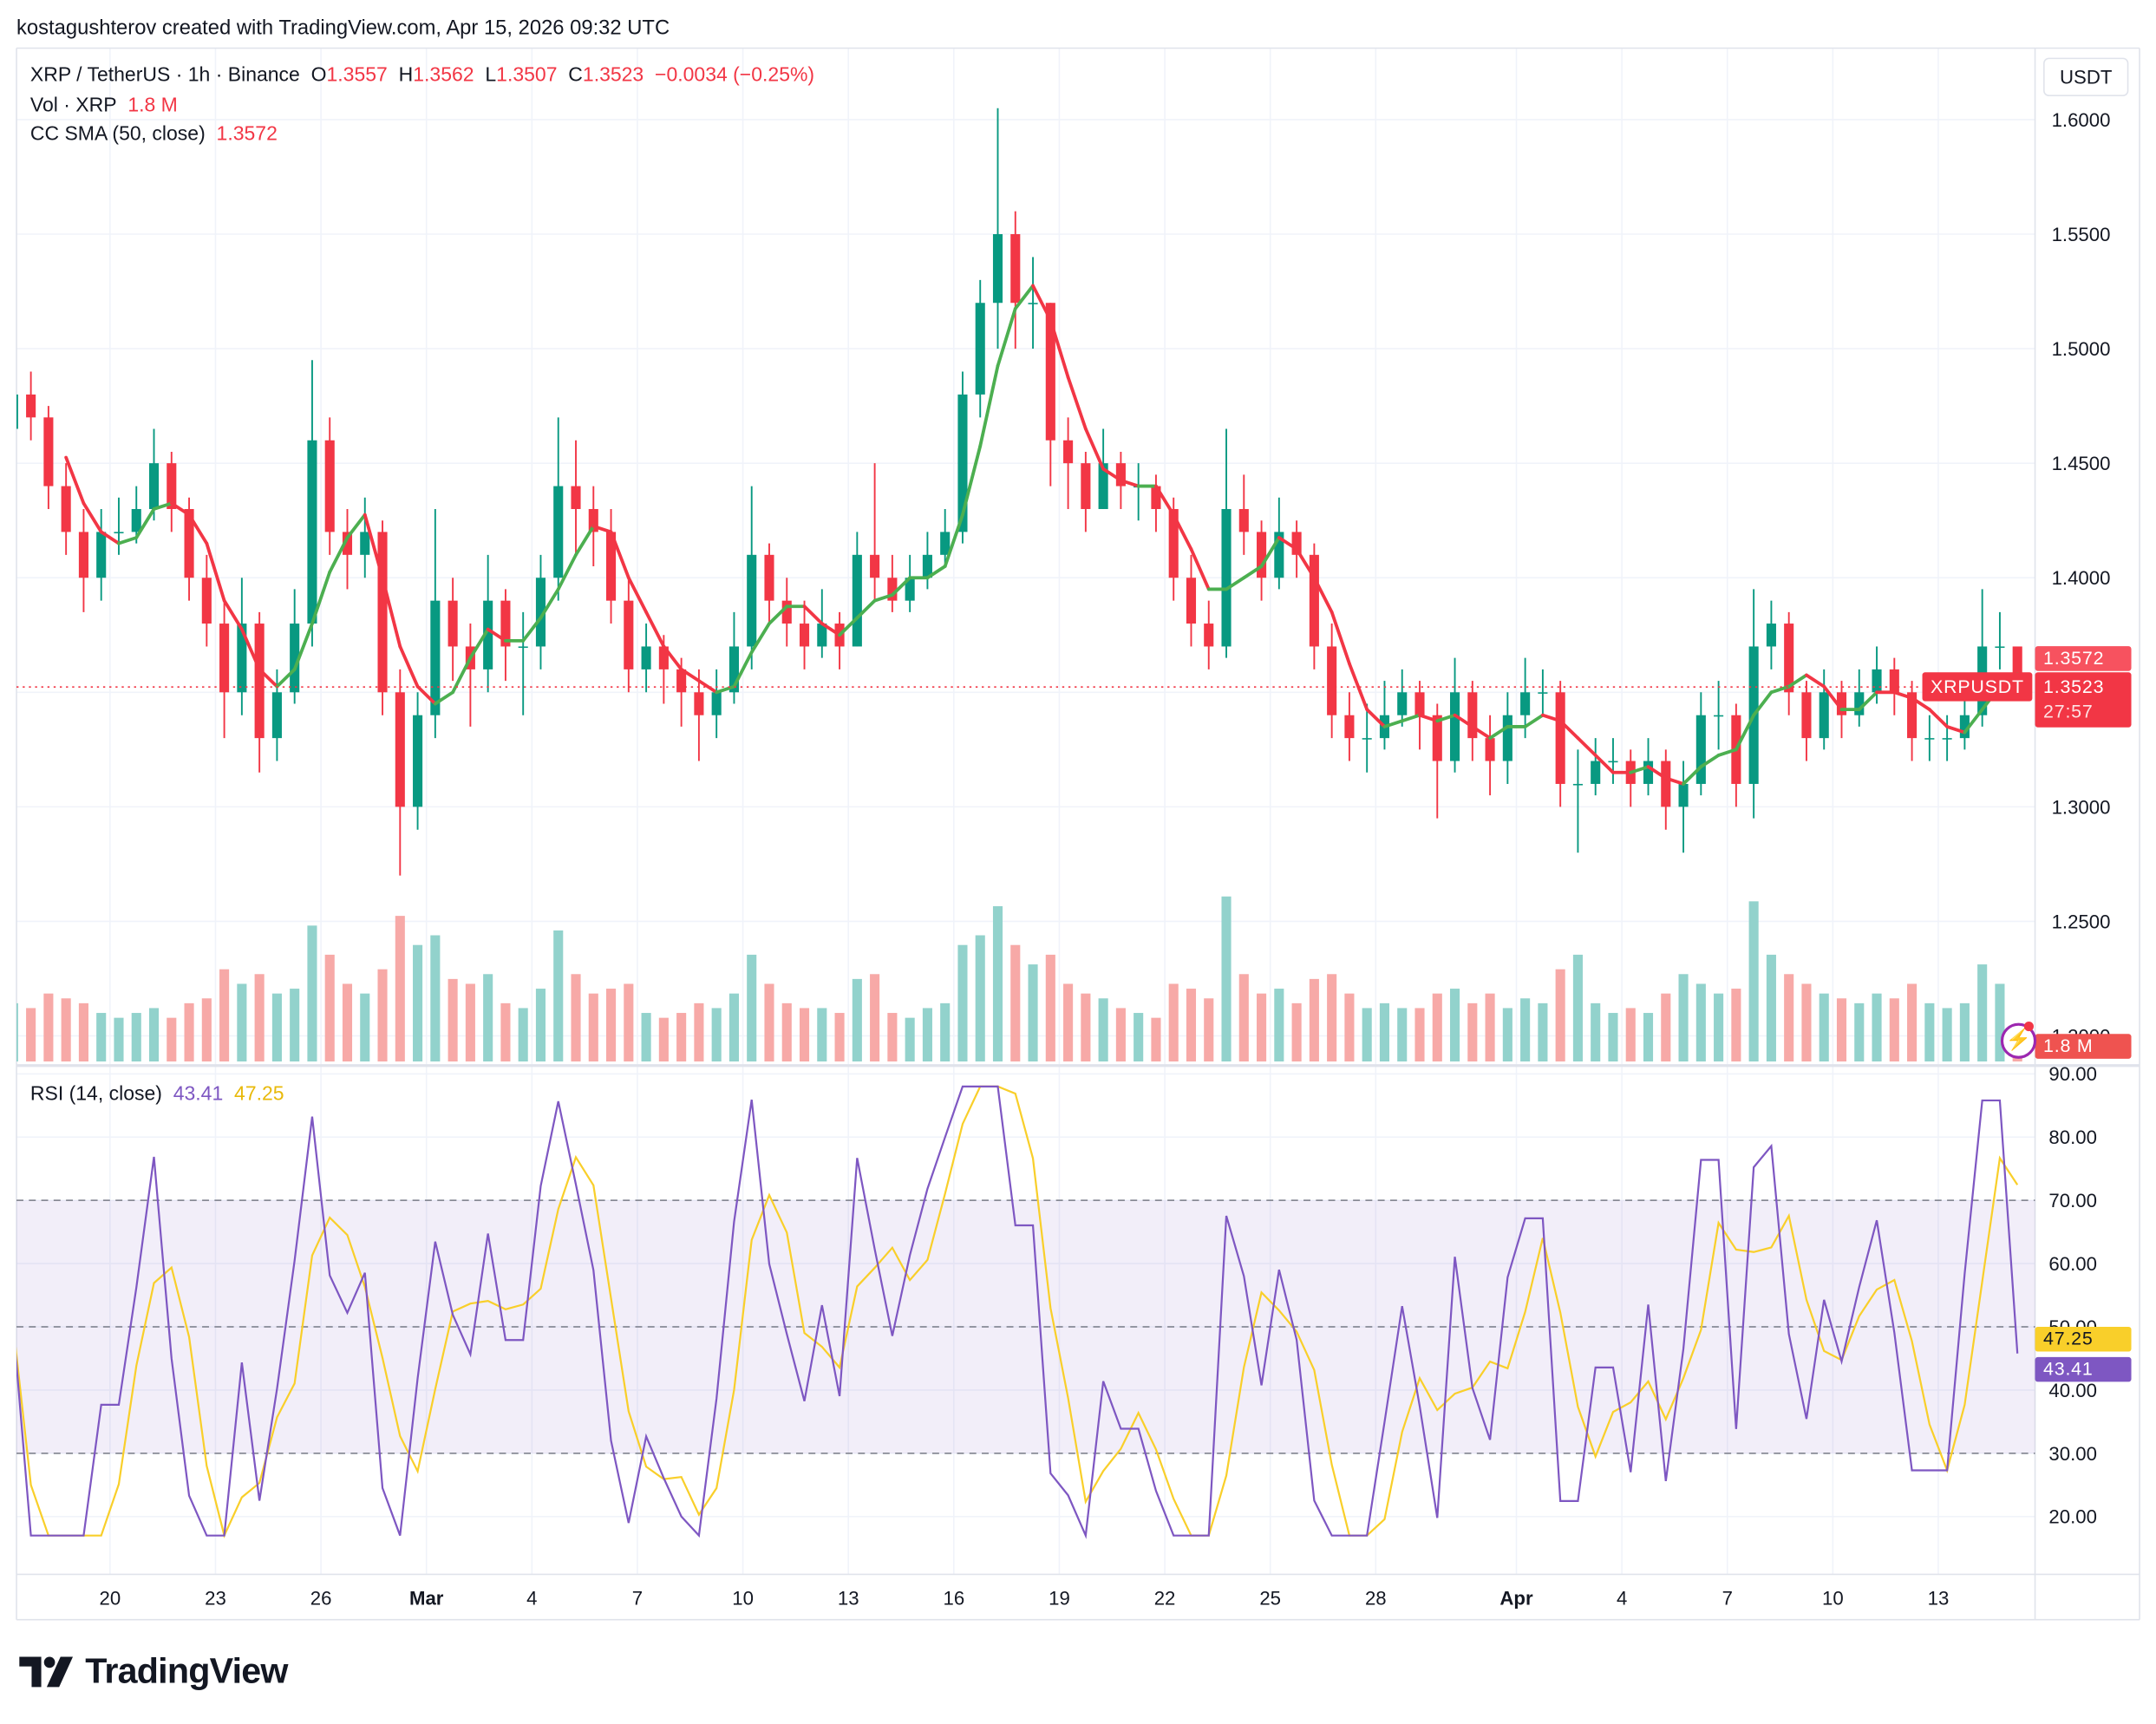 The width and height of the screenshot is (2156, 1724). What do you see at coordinates (2084, 1046) in the screenshot?
I see `volume-tag: 1.8 M` at bounding box center [2084, 1046].